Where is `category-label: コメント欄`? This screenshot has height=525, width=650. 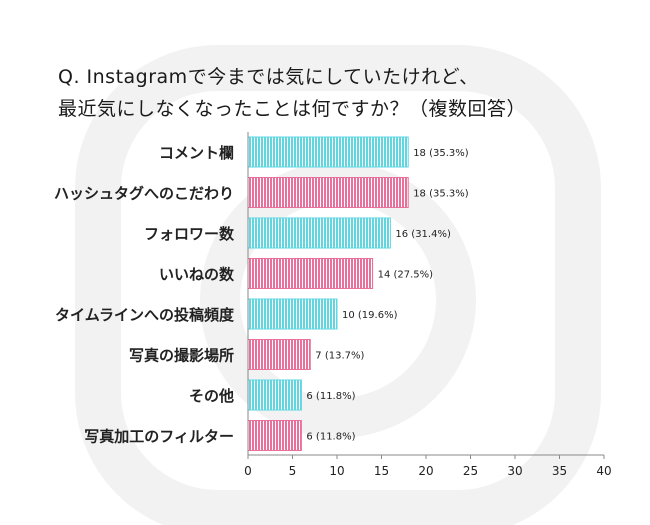
category-label: コメント欄 is located at coordinates (196, 153).